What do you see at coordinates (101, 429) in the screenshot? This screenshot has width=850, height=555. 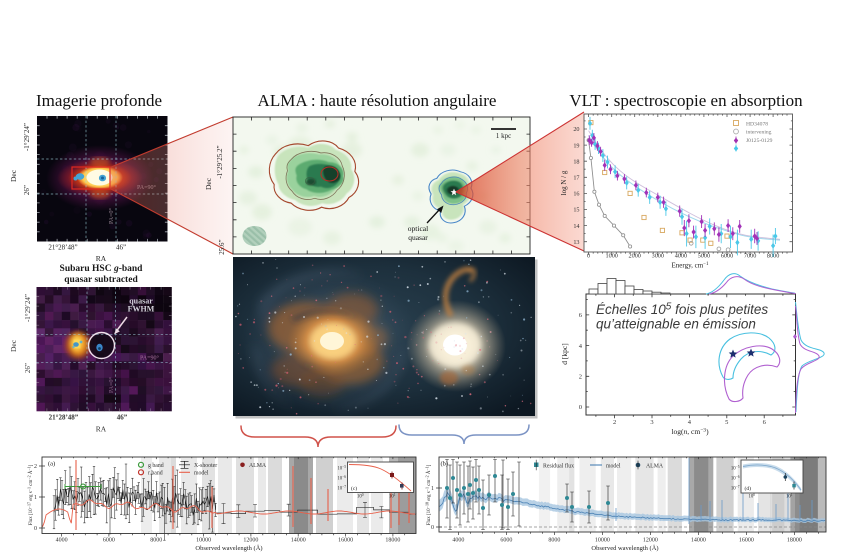 I see `svg-text: RA` at bounding box center [101, 429].